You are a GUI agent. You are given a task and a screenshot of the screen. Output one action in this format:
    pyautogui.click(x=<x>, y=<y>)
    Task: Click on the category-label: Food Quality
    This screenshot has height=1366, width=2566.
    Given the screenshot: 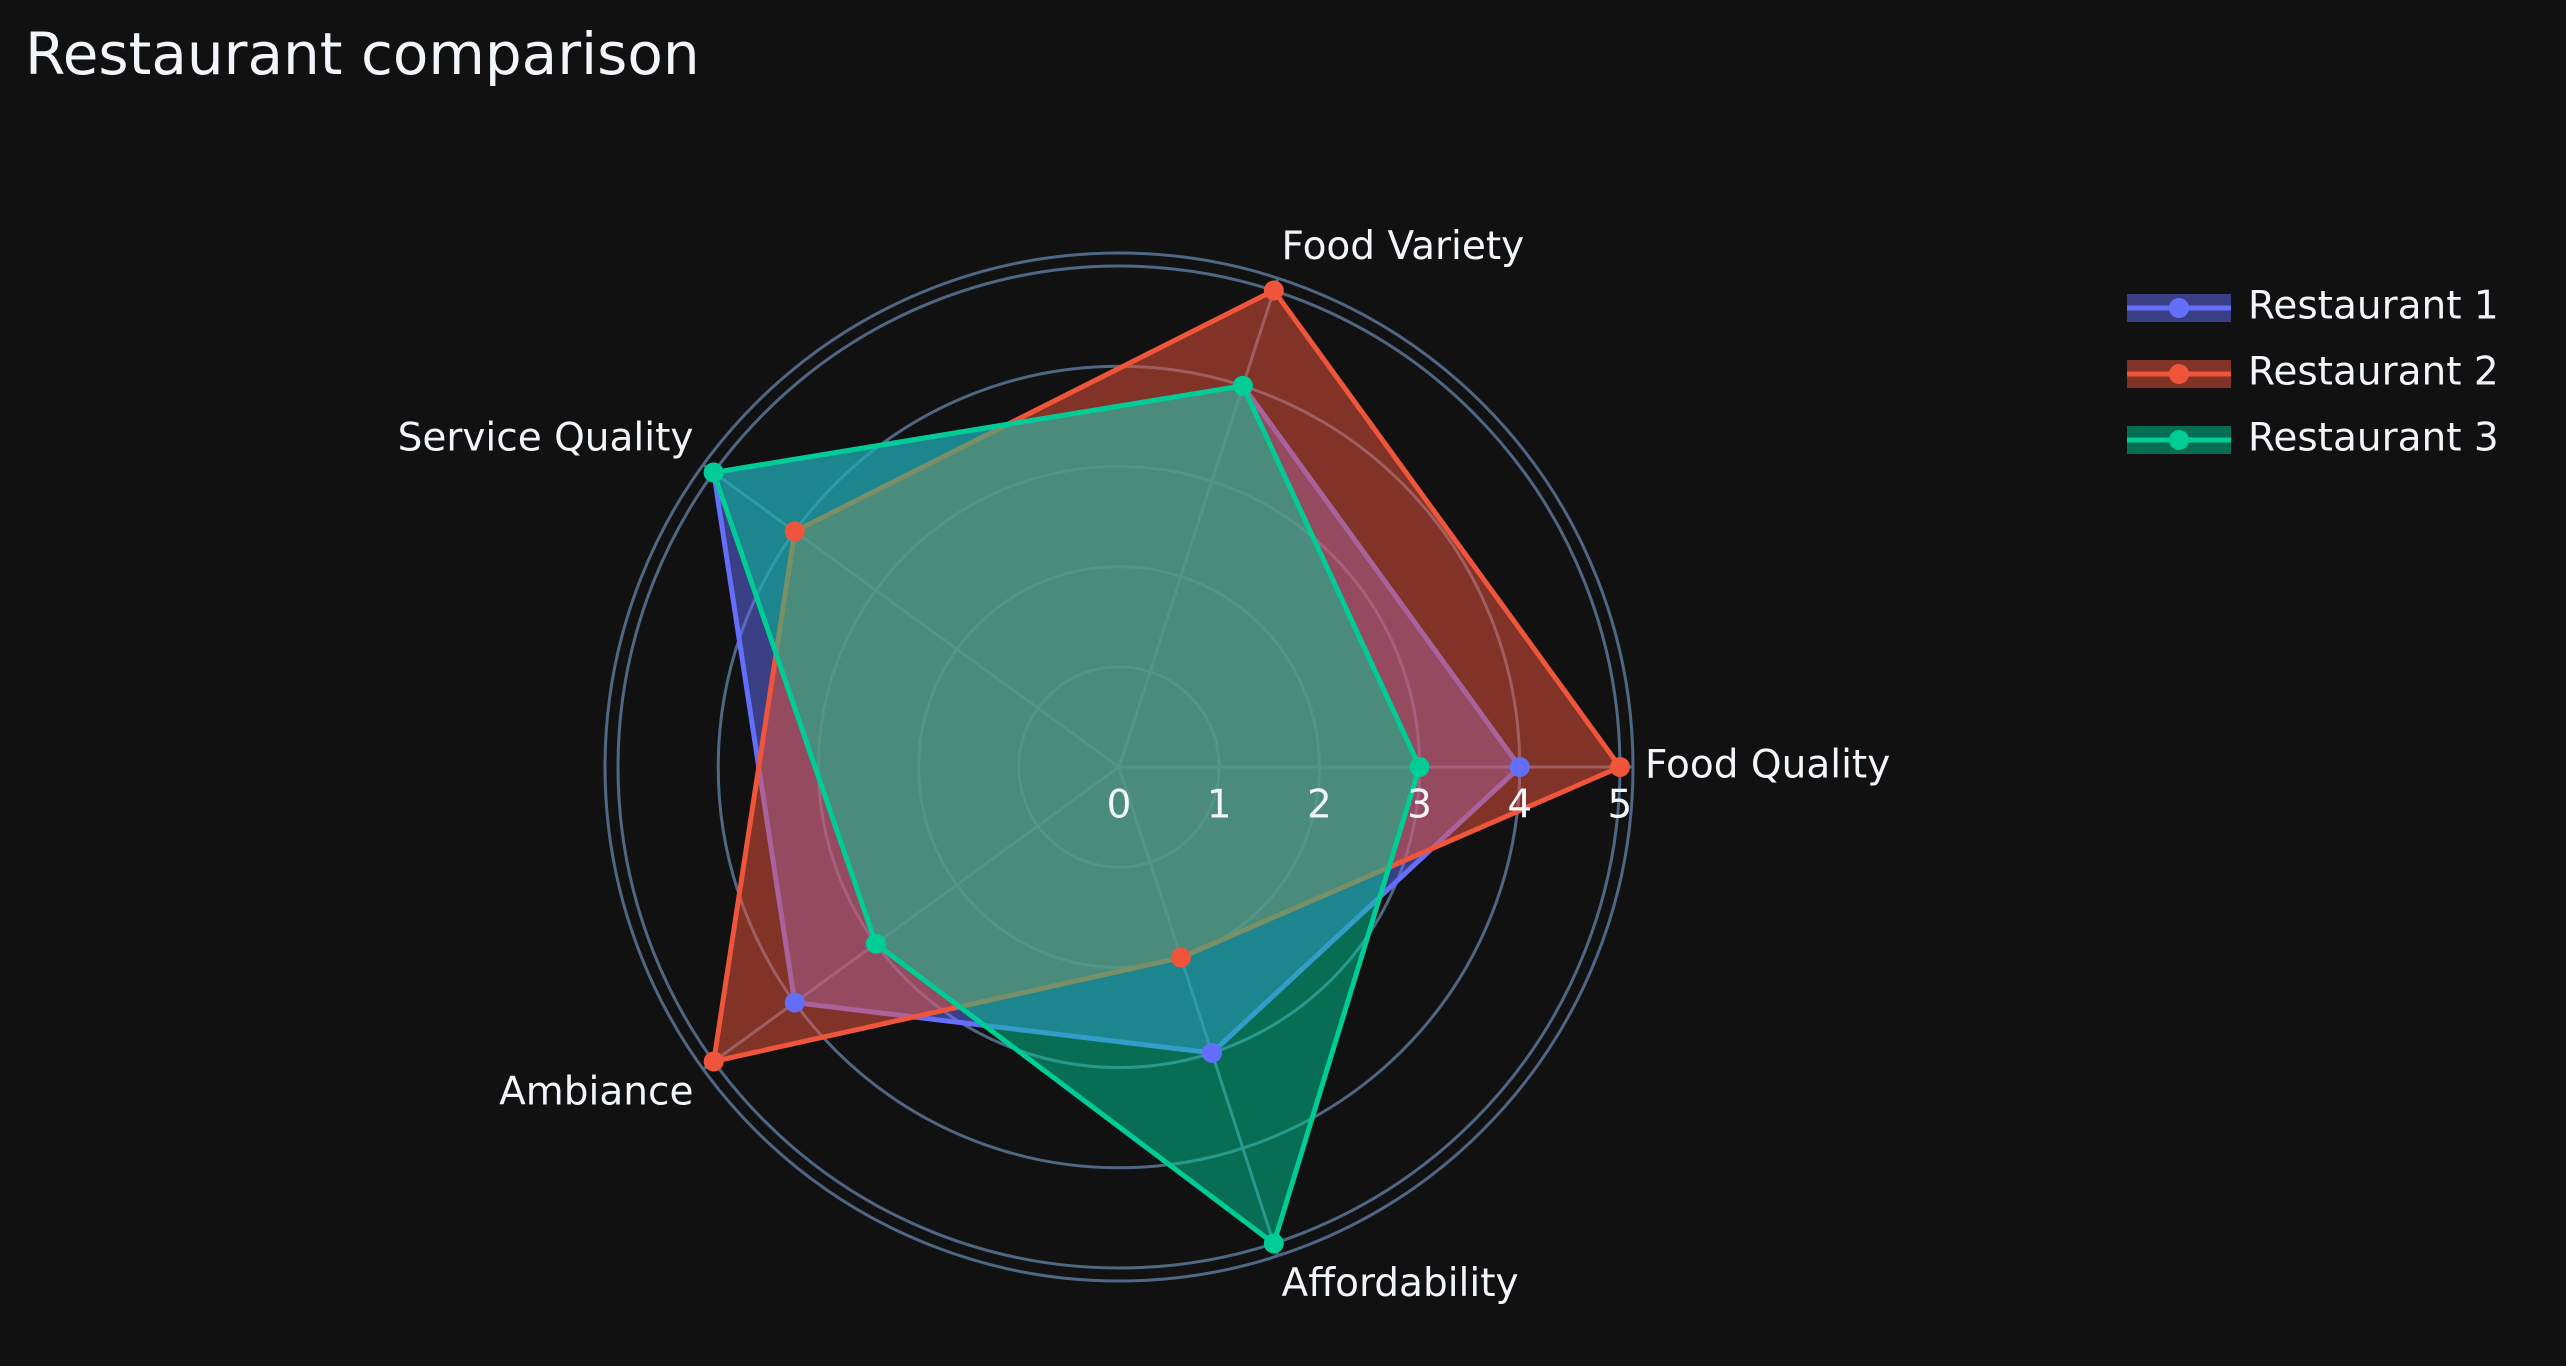 What is the action you would take?
    pyautogui.click(x=1767, y=765)
    